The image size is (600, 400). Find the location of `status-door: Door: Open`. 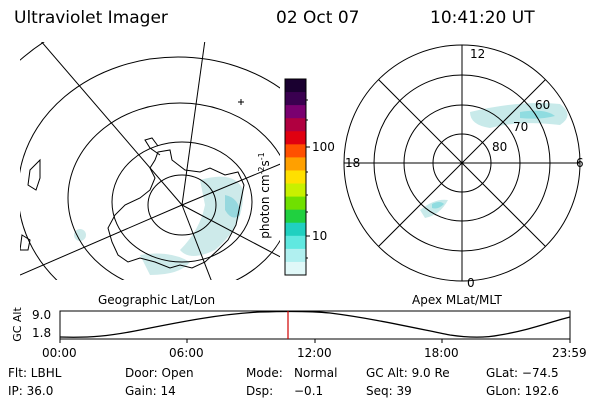

status-door: Door: Open is located at coordinates (159, 373).